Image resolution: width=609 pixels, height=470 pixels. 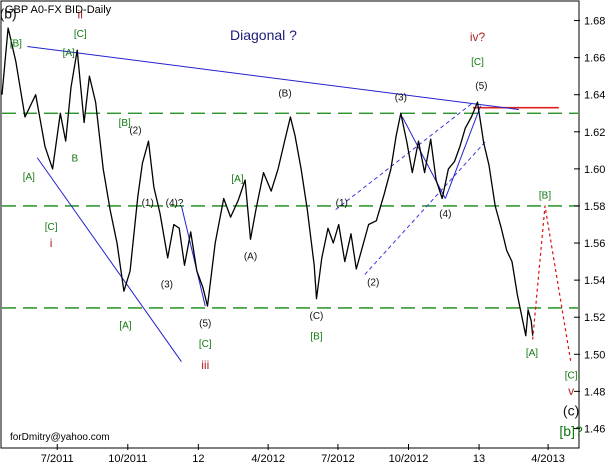 I want to click on y-tick-label: 1.48, so click(x=594, y=392).